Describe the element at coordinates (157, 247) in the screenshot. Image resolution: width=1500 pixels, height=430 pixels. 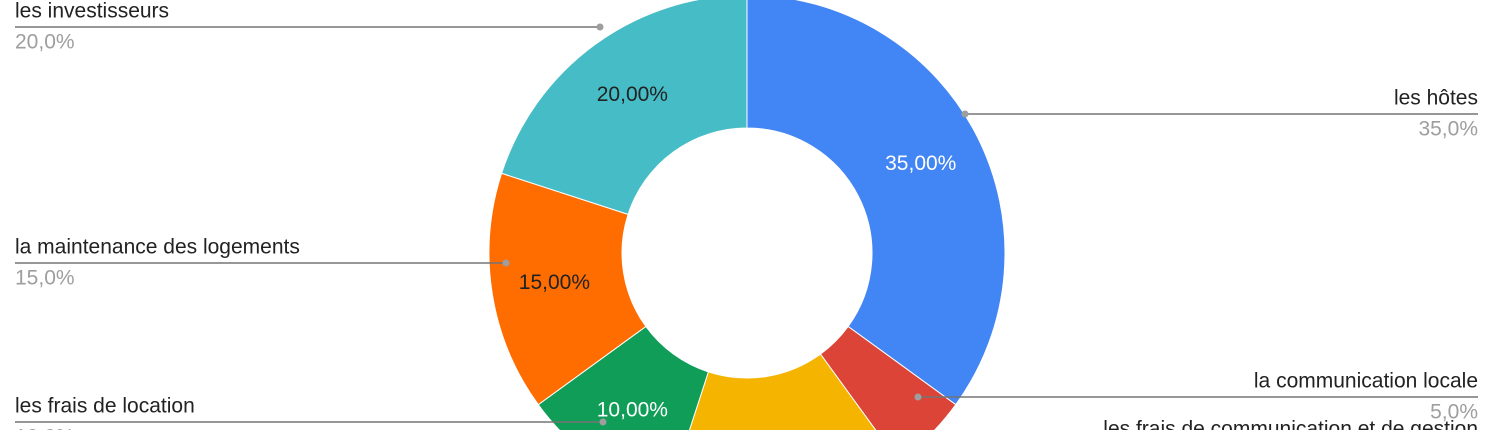
I see `legend-label: la maintenance des logements` at that location.